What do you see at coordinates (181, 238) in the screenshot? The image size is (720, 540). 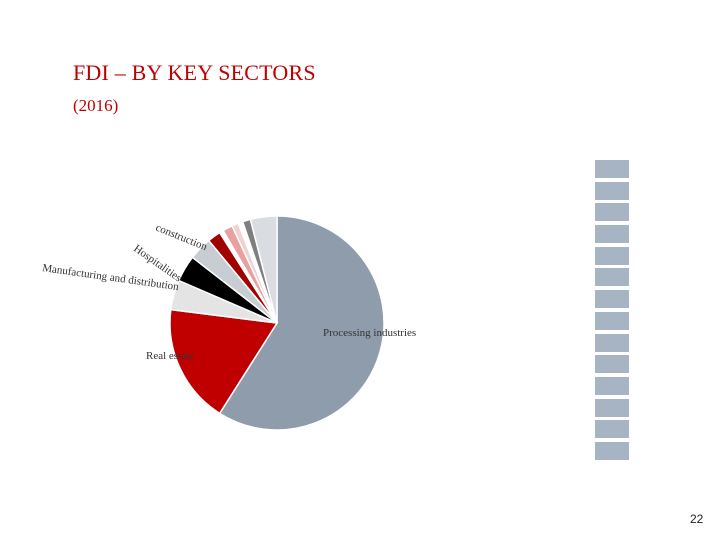 I see `pie-label-construction: construction` at bounding box center [181, 238].